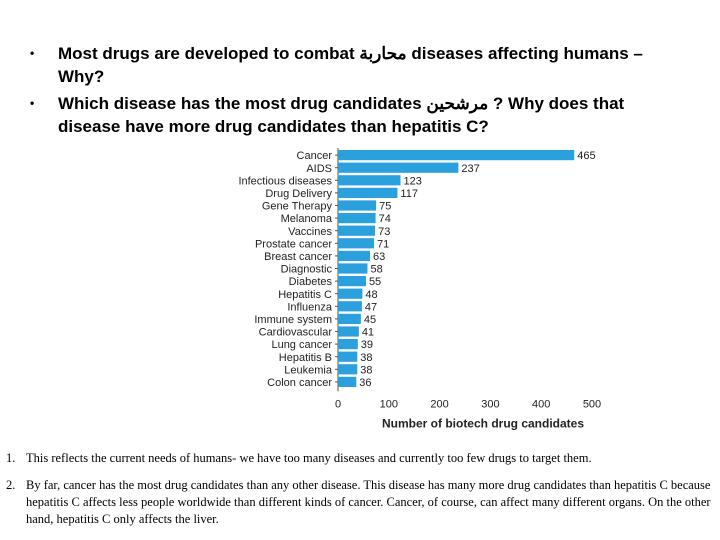 This screenshot has width=720, height=540. What do you see at coordinates (385, 219) in the screenshot?
I see `value-label: 74` at bounding box center [385, 219].